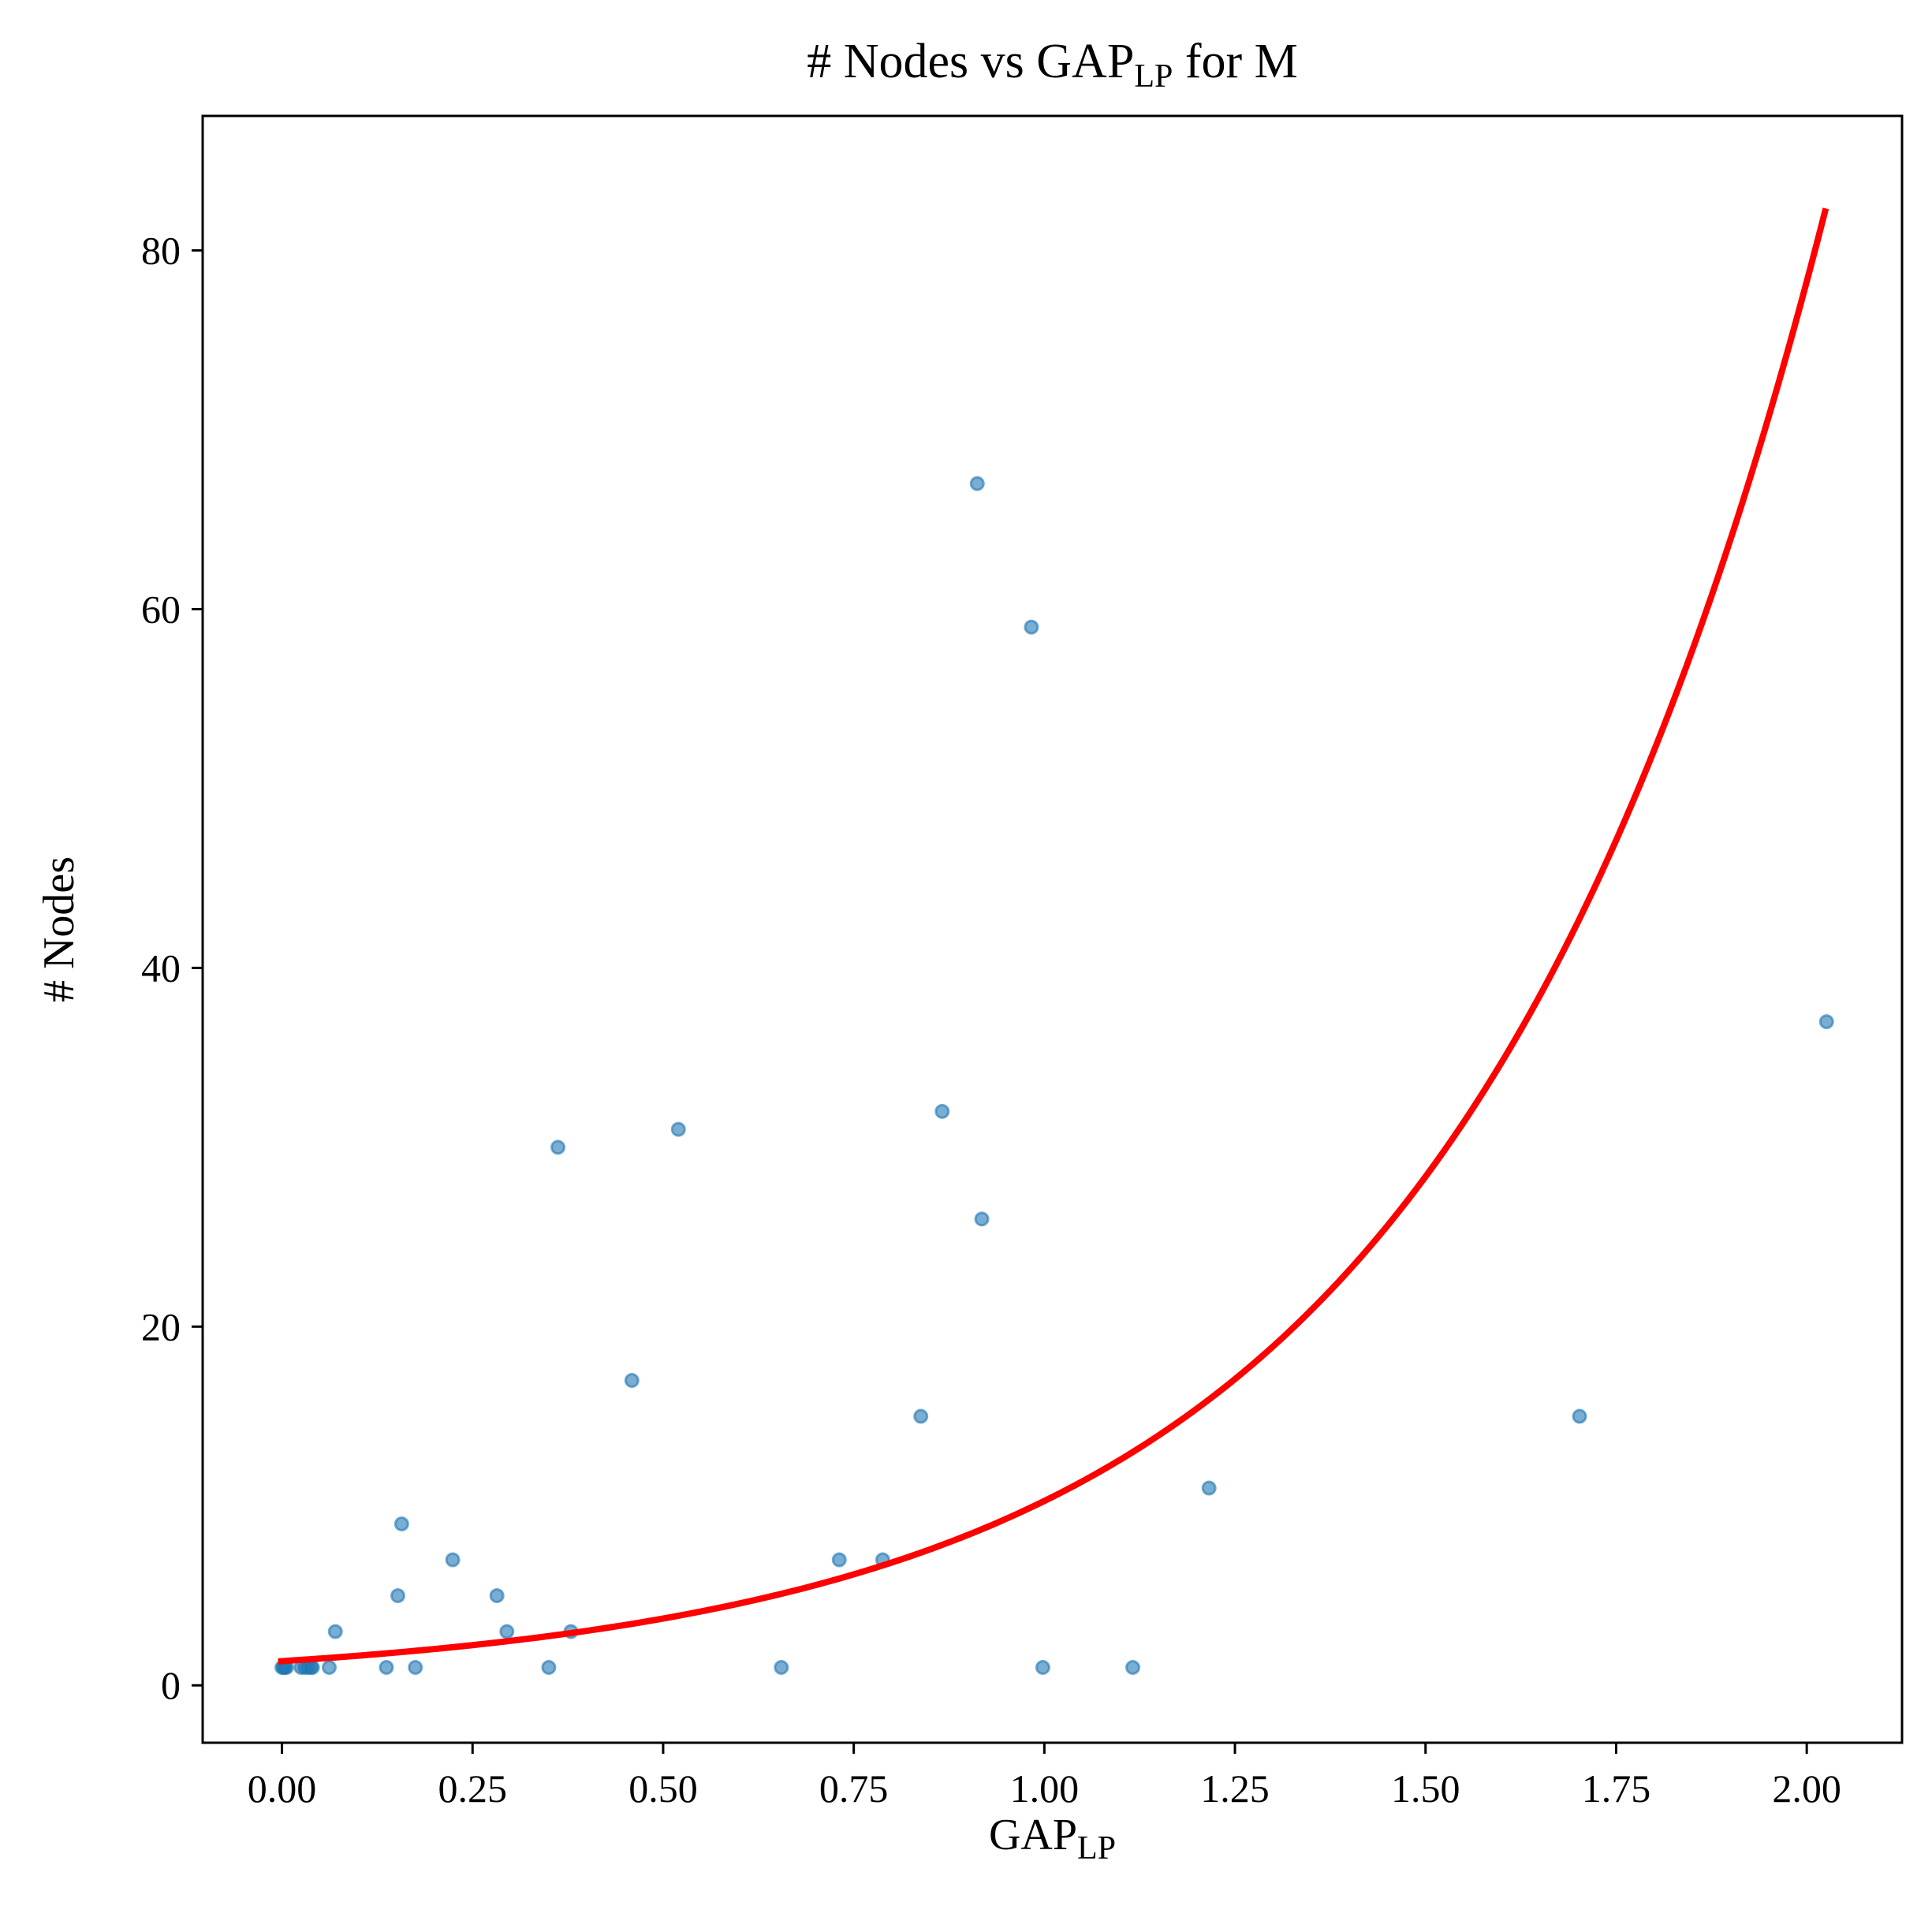  Describe the element at coordinates (1235, 1788) in the screenshot. I see `x-tick-label: 1.25` at that location.